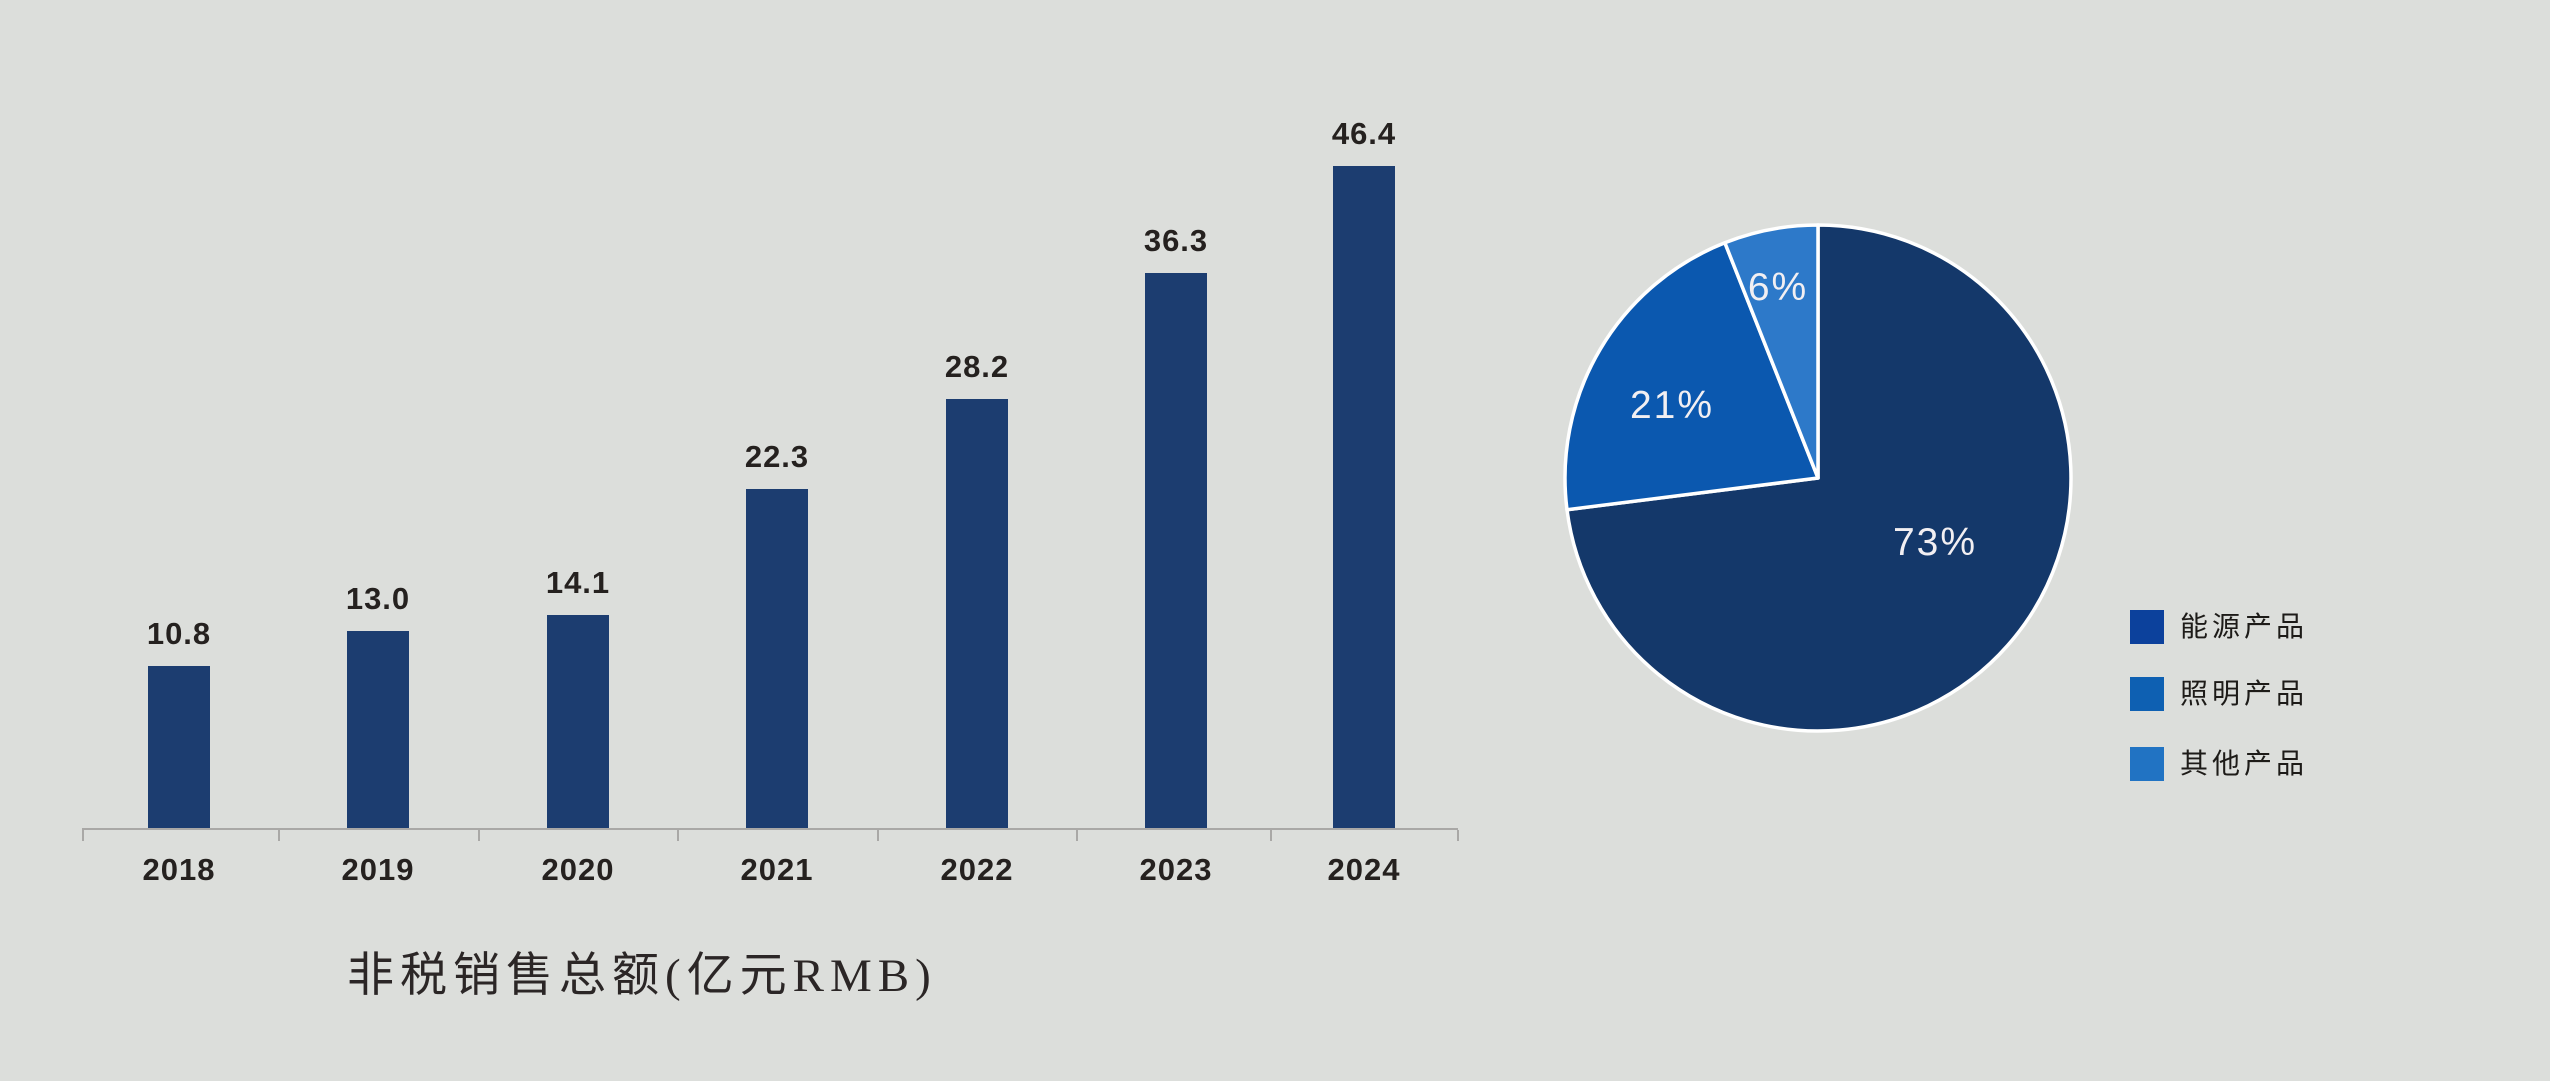 This screenshot has width=2550, height=1081. Describe the element at coordinates (977, 366) in the screenshot. I see `bar-value-label-2022: 28.2` at that location.